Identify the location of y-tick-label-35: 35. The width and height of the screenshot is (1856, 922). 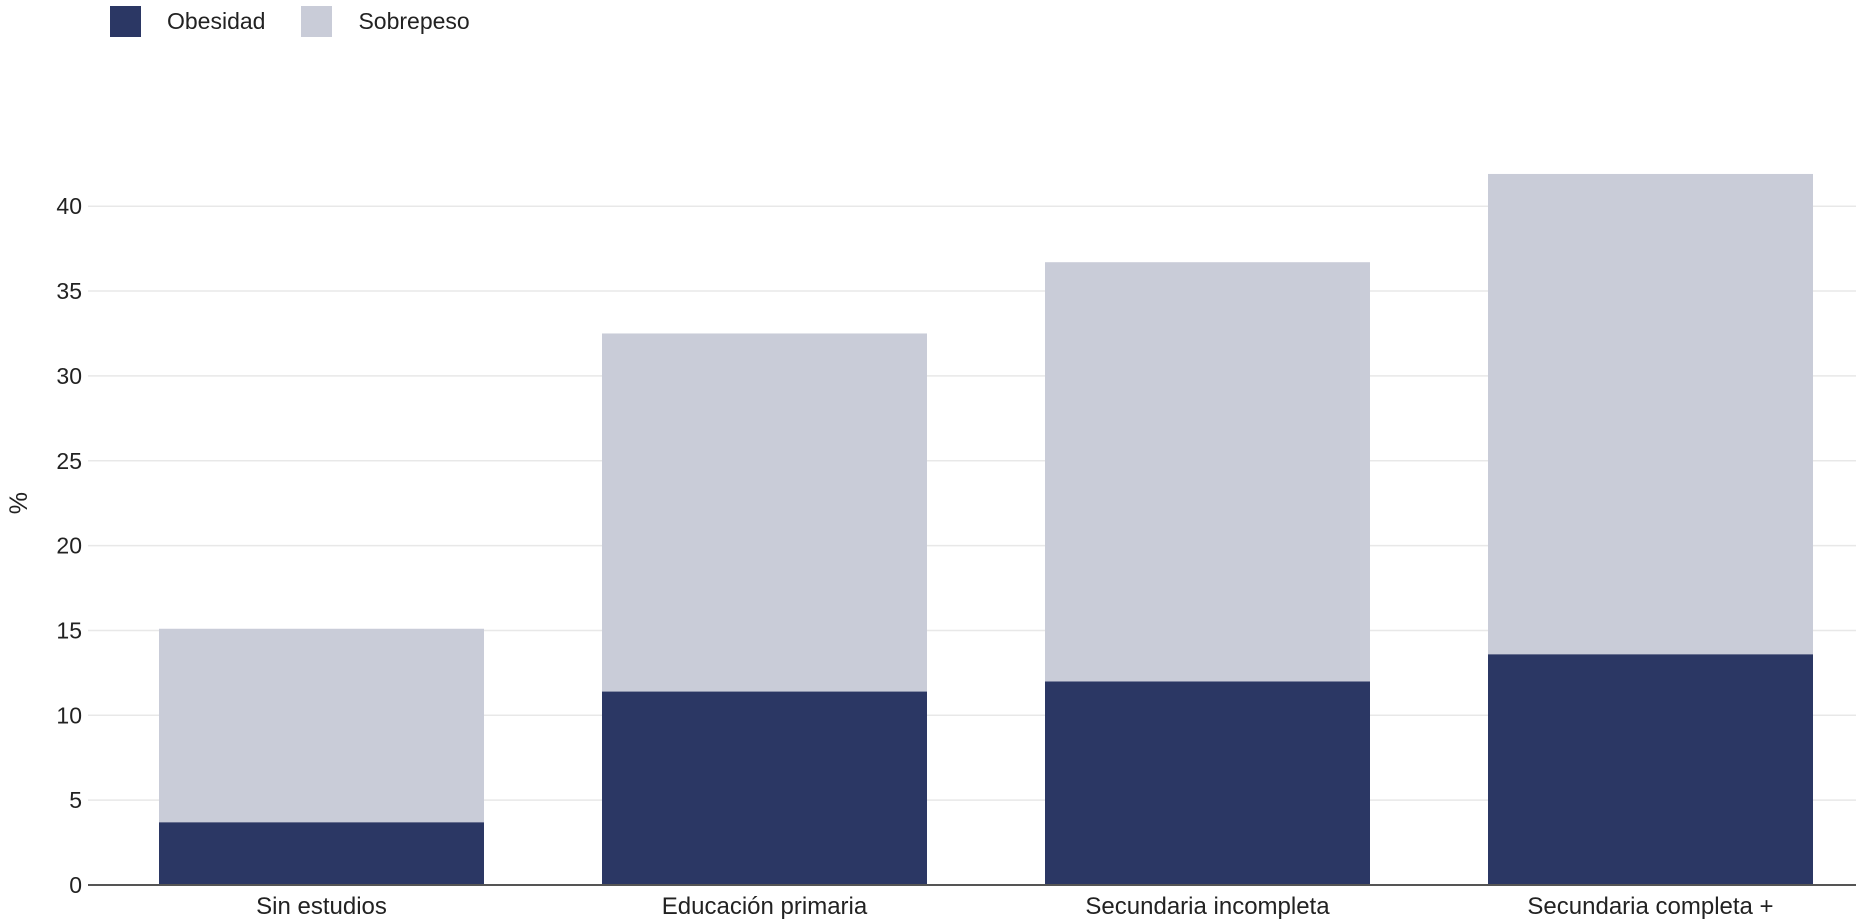
(69, 291).